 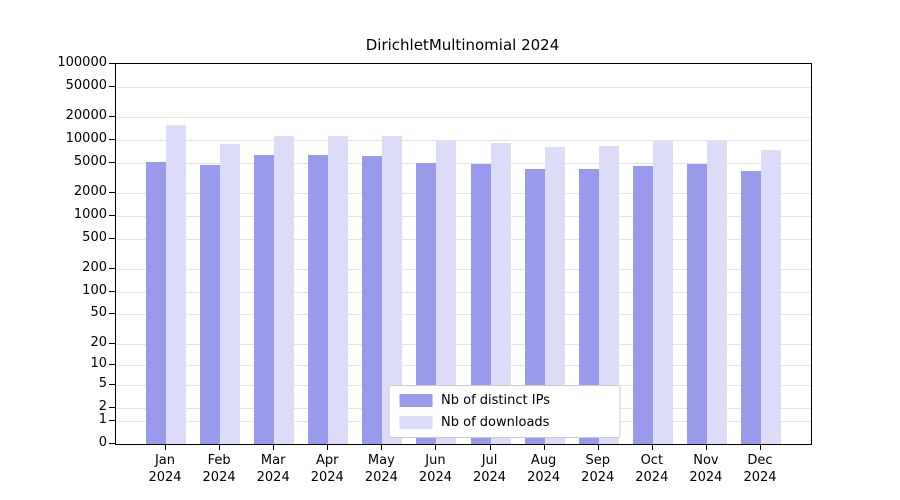 What do you see at coordinates (90, 161) in the screenshot?
I see `y-tick-label: 5000` at bounding box center [90, 161].